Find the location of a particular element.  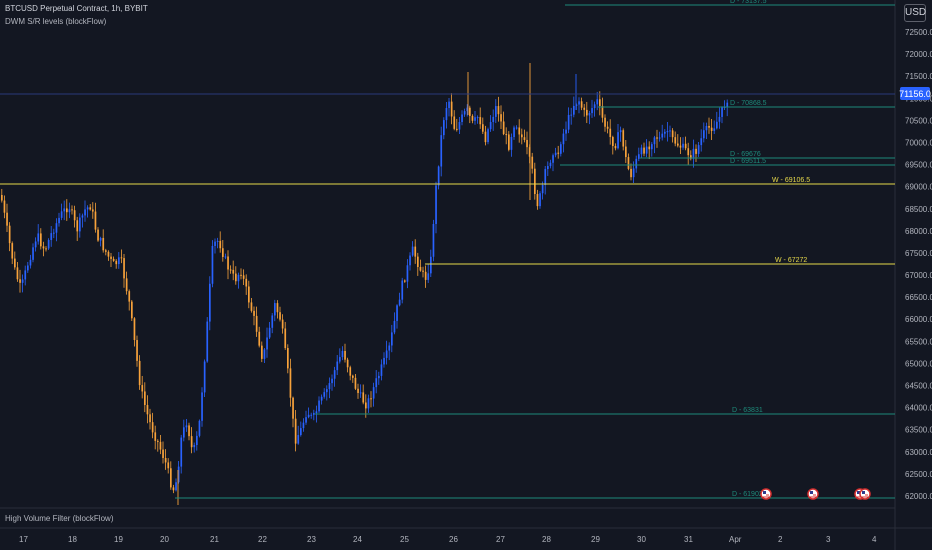

price-tick-label: 71500.0 is located at coordinates (918, 76).